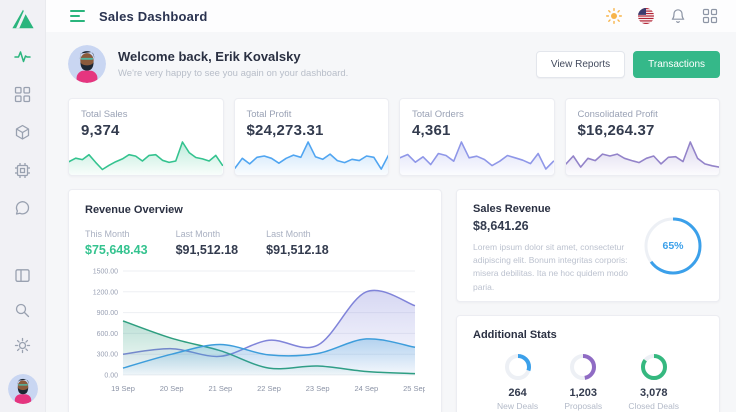 The height and width of the screenshot is (412, 736). I want to click on dashboard-grid-icon, so click(22, 94).